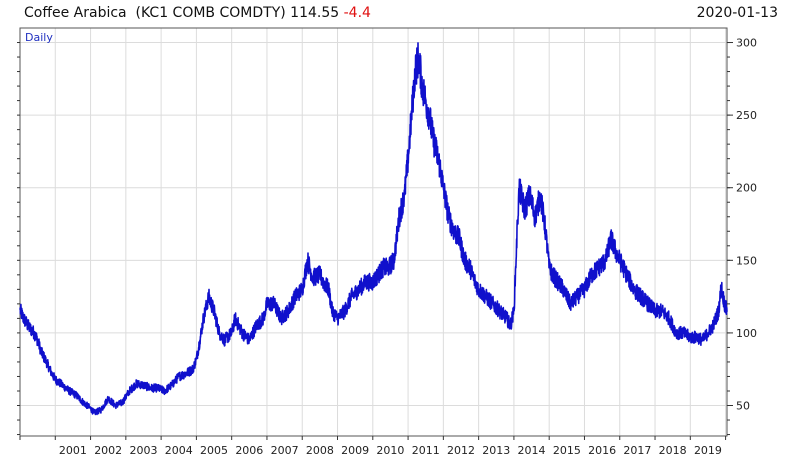  I want to click on y-tick-label: 150, so click(746, 260).